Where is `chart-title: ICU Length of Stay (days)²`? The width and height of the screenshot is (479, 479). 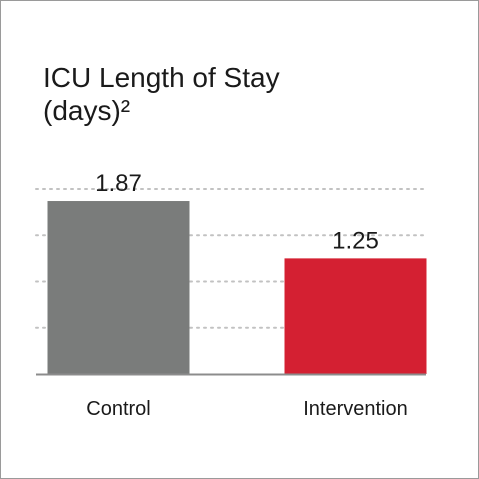
chart-title: ICU Length of Stay (days)² is located at coordinates (243, 94).